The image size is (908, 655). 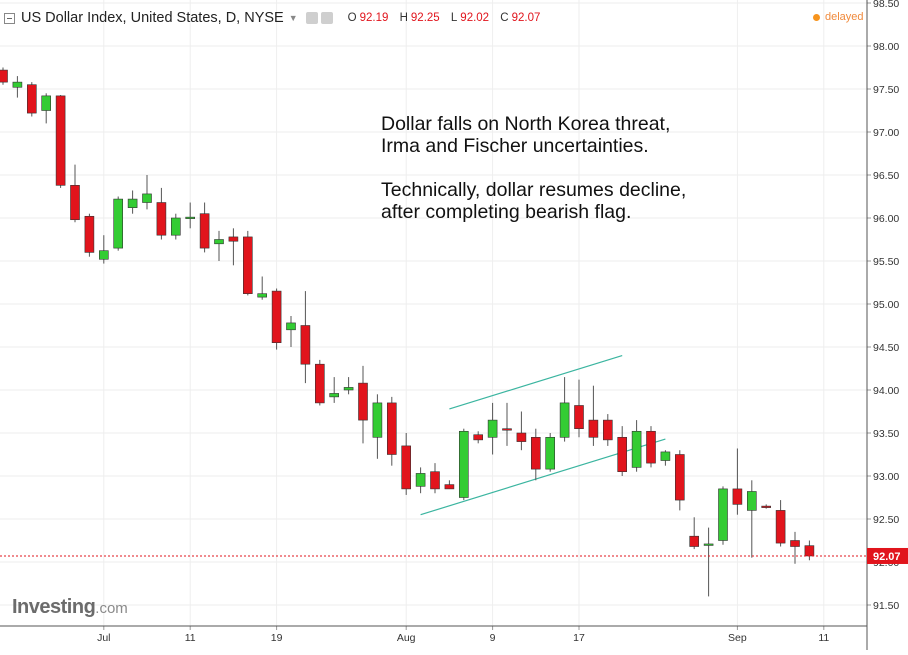 What do you see at coordinates (886, 606) in the screenshot?
I see `y-tick-label: 91.50` at bounding box center [886, 606].